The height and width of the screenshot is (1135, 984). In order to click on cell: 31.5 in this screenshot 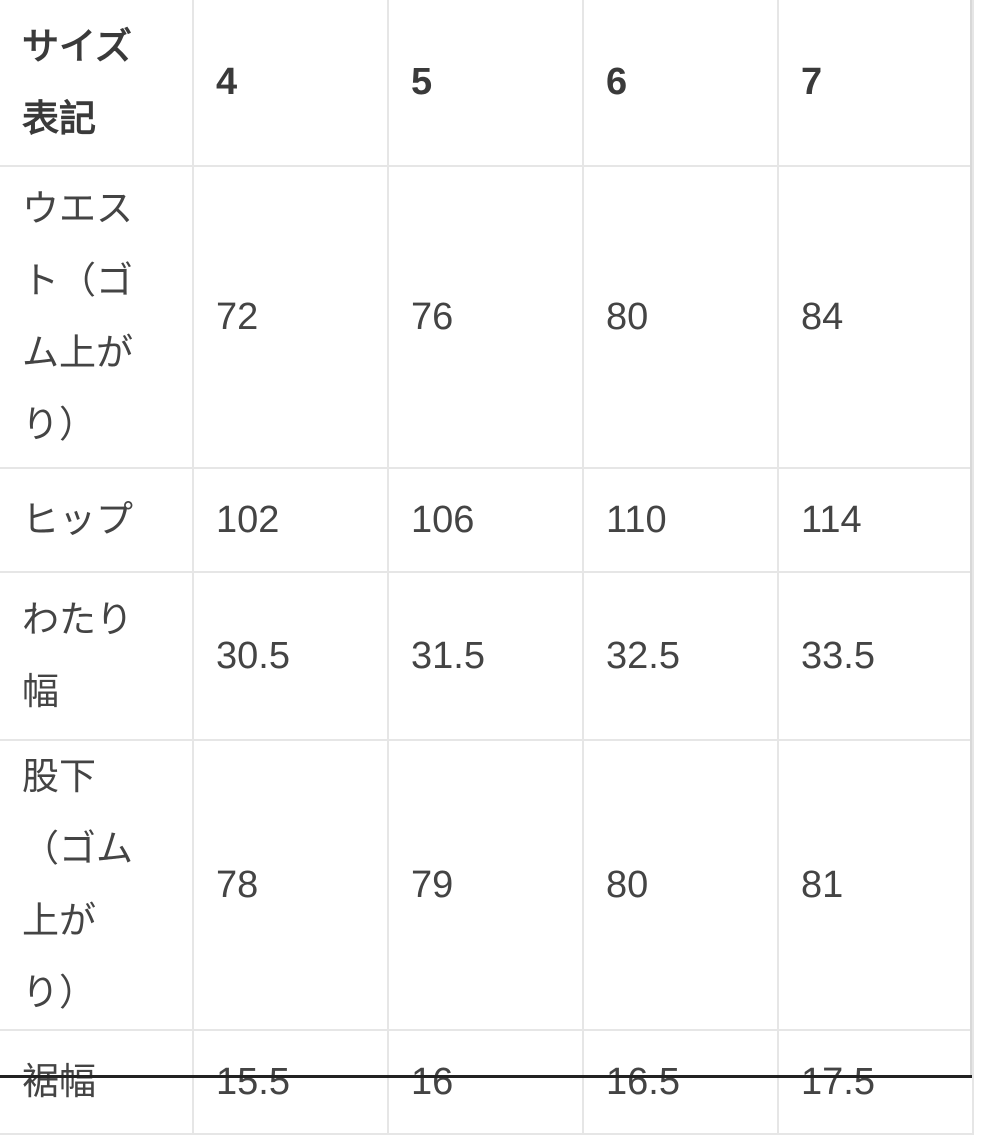, I will do `click(485, 656)`.